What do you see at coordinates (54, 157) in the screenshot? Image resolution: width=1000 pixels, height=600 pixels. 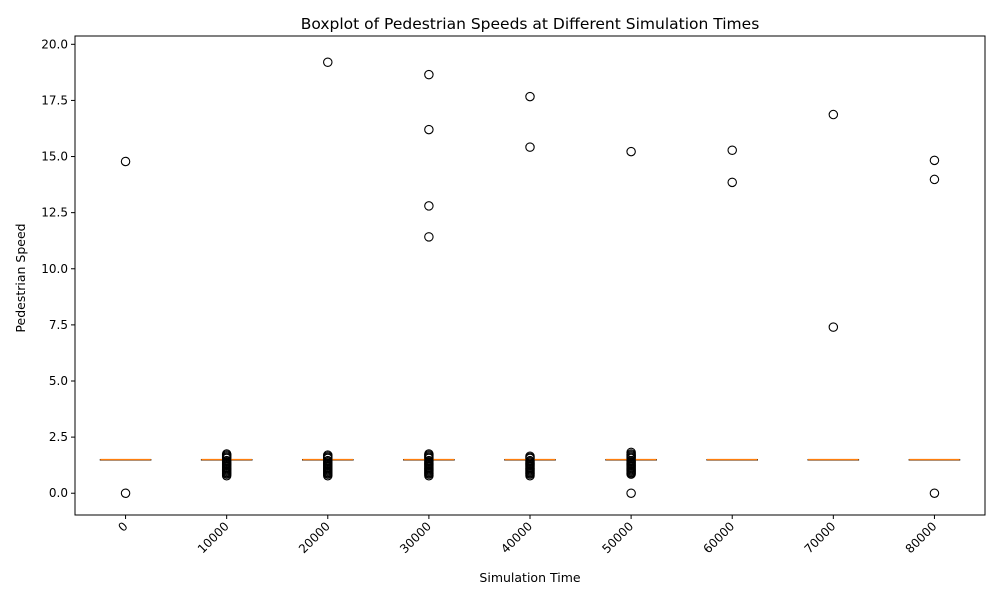 I see `y-tick-label: 15.0` at bounding box center [54, 157].